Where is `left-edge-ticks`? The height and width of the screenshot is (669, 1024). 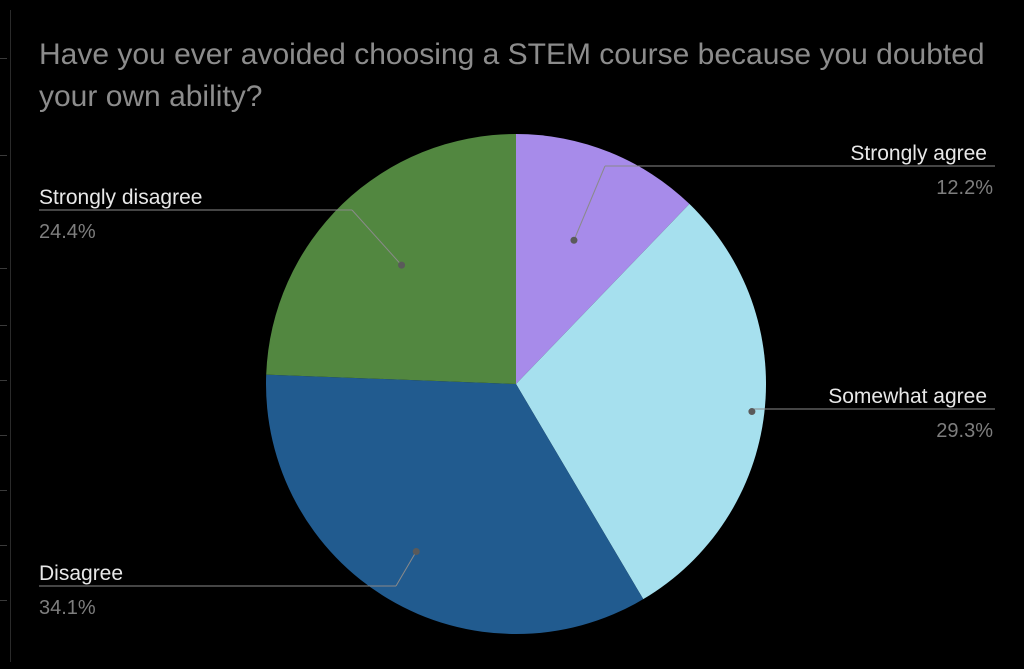 left-edge-ticks is located at coordinates (4, 334).